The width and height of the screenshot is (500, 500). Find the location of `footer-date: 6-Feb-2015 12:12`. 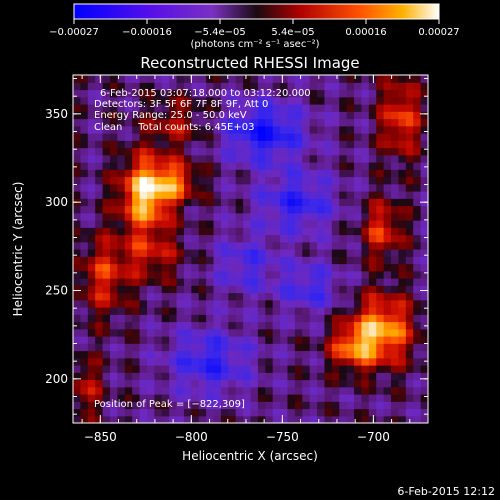

footer-date: 6-Feb-2015 12:12 is located at coordinates (446, 491).